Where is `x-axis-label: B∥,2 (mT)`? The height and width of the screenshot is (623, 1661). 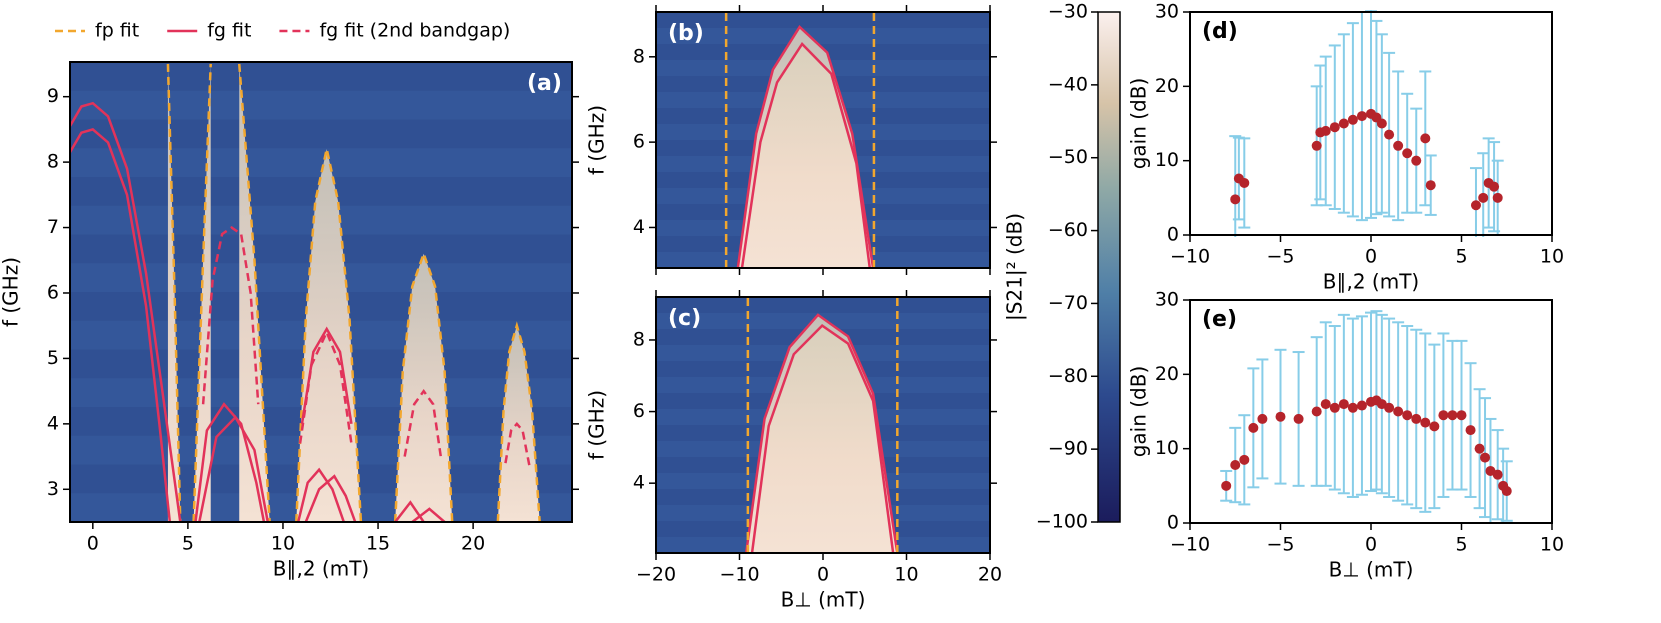 x-axis-label: B∥,2 (mT) is located at coordinates (1371, 282).